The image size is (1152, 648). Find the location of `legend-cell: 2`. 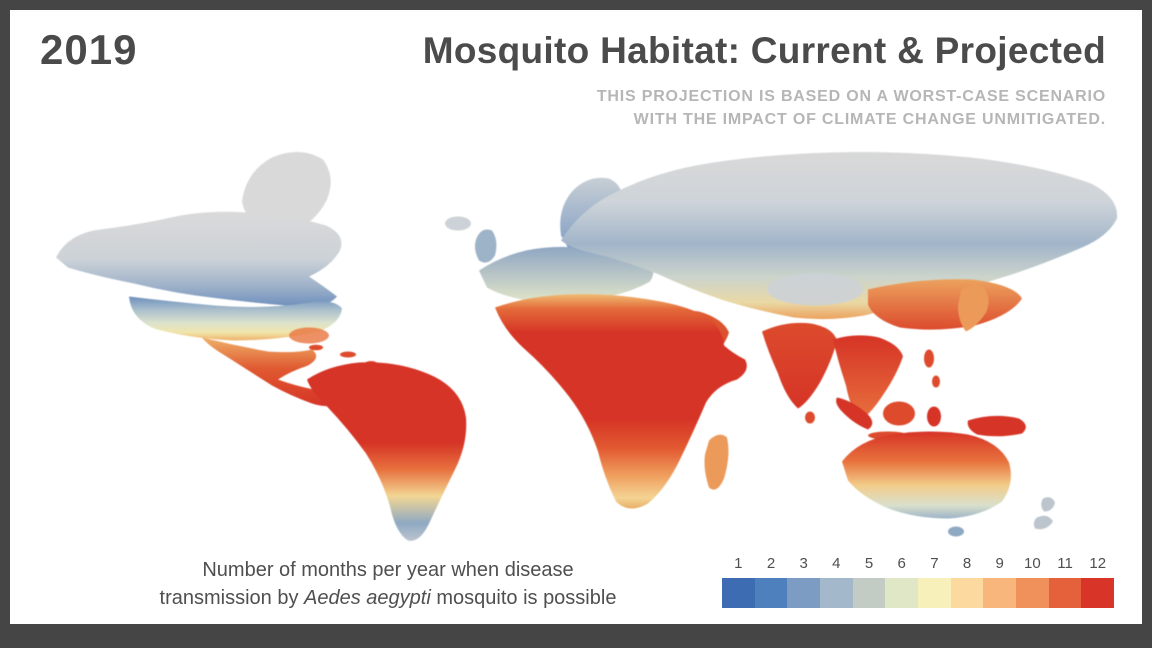

legend-cell: 2 is located at coordinates (771, 581).